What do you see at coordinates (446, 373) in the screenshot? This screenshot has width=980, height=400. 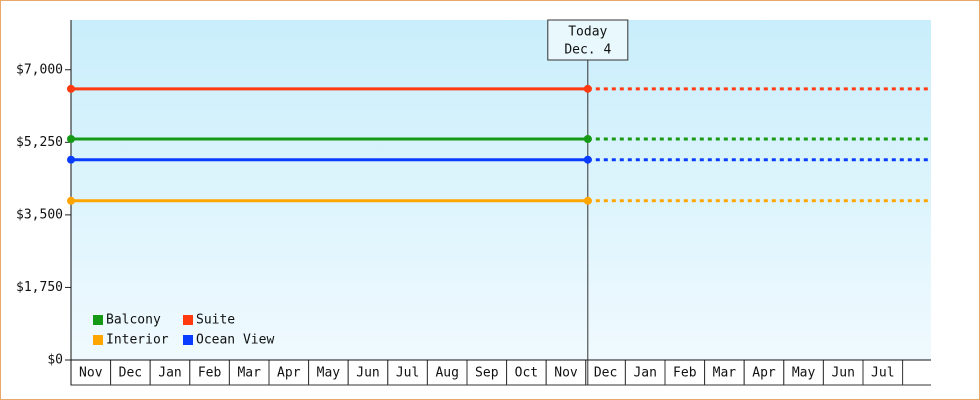 I see `x-tick-label: Aug` at bounding box center [446, 373].